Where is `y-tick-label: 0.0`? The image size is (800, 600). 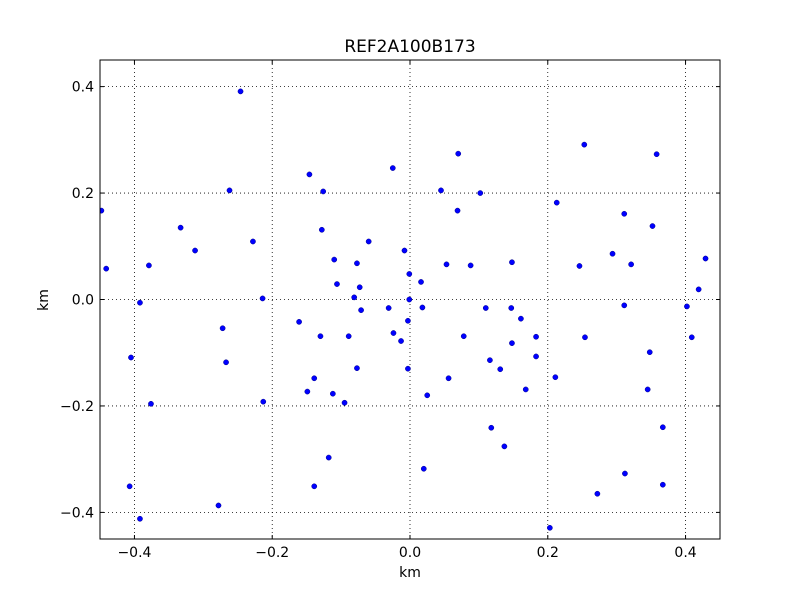 y-tick-label: 0.0 is located at coordinates (83, 301).